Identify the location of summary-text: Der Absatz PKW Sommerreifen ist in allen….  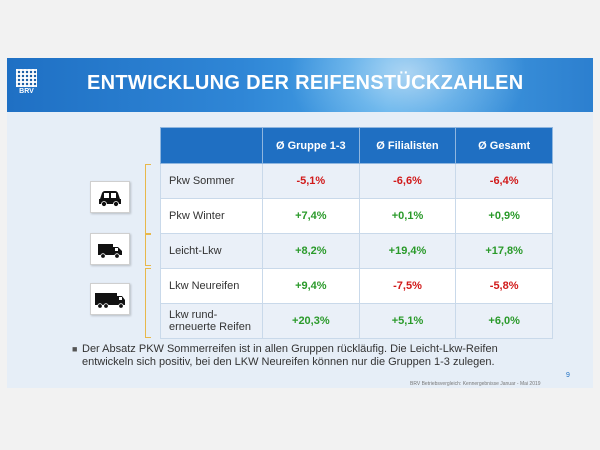
(290, 355).